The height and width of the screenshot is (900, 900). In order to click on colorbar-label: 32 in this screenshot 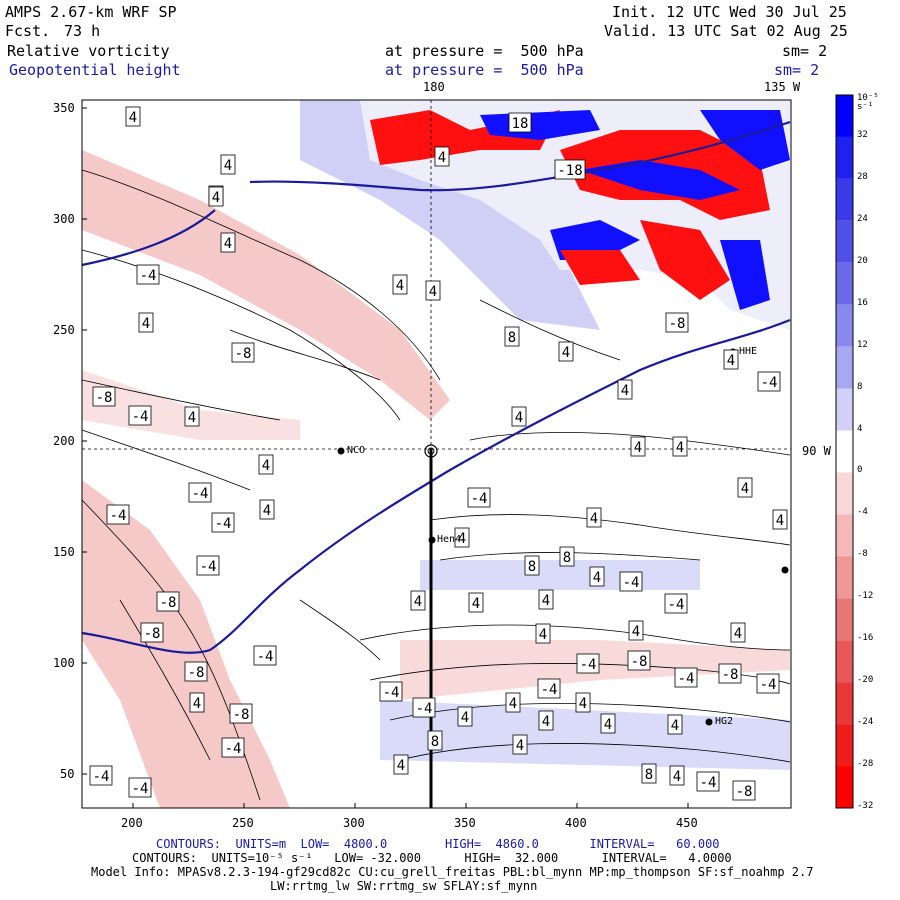, I will do `click(862, 134)`.